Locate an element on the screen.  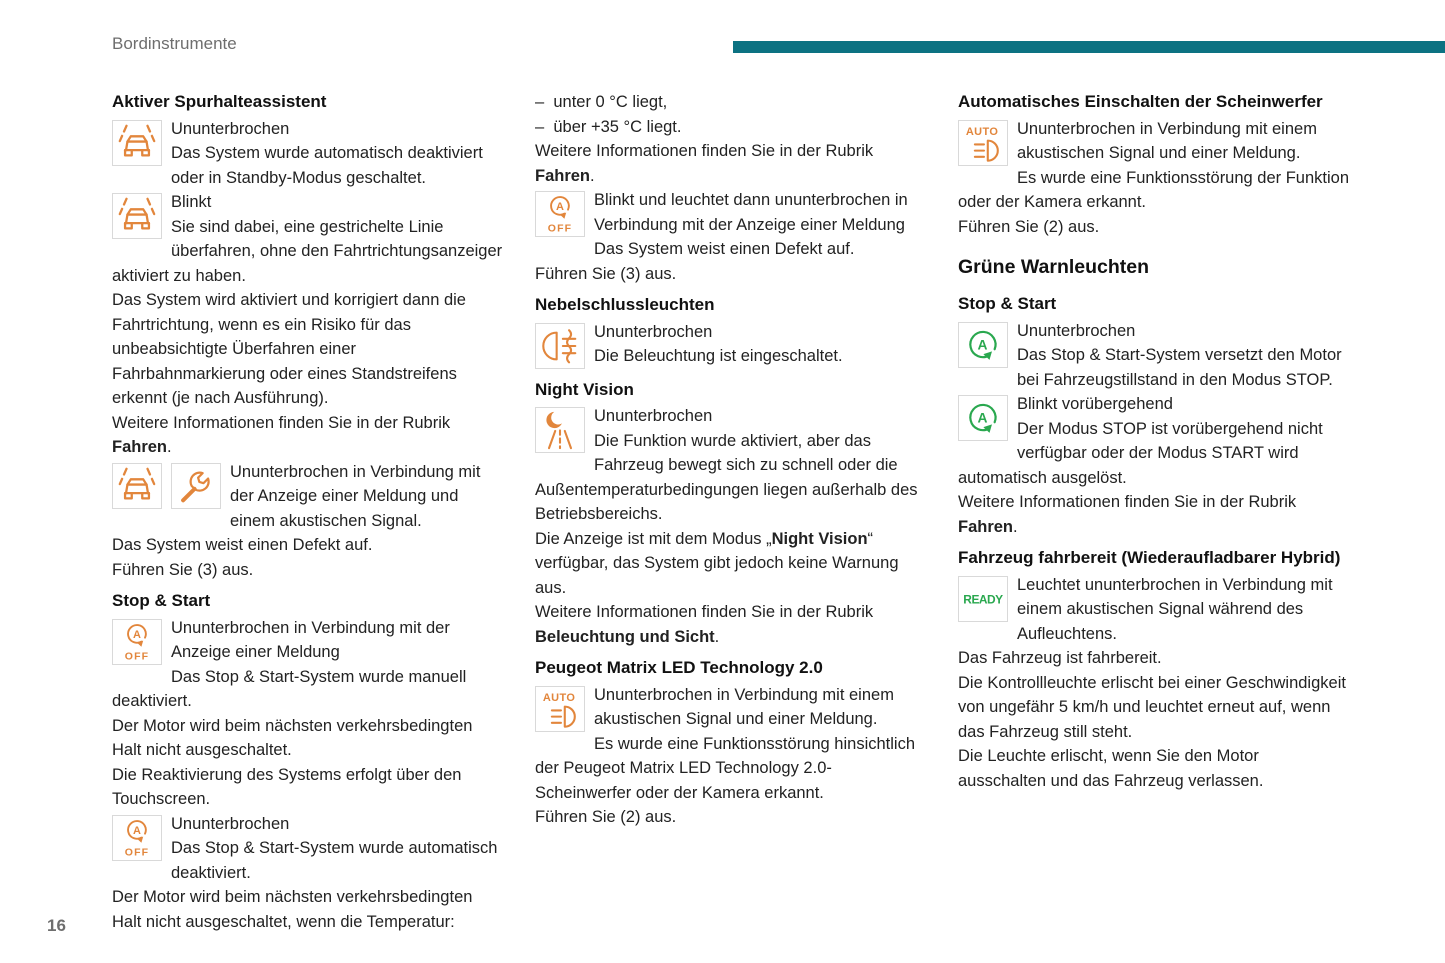
breadcrumb: Bordinstrumente is located at coordinates (174, 43).